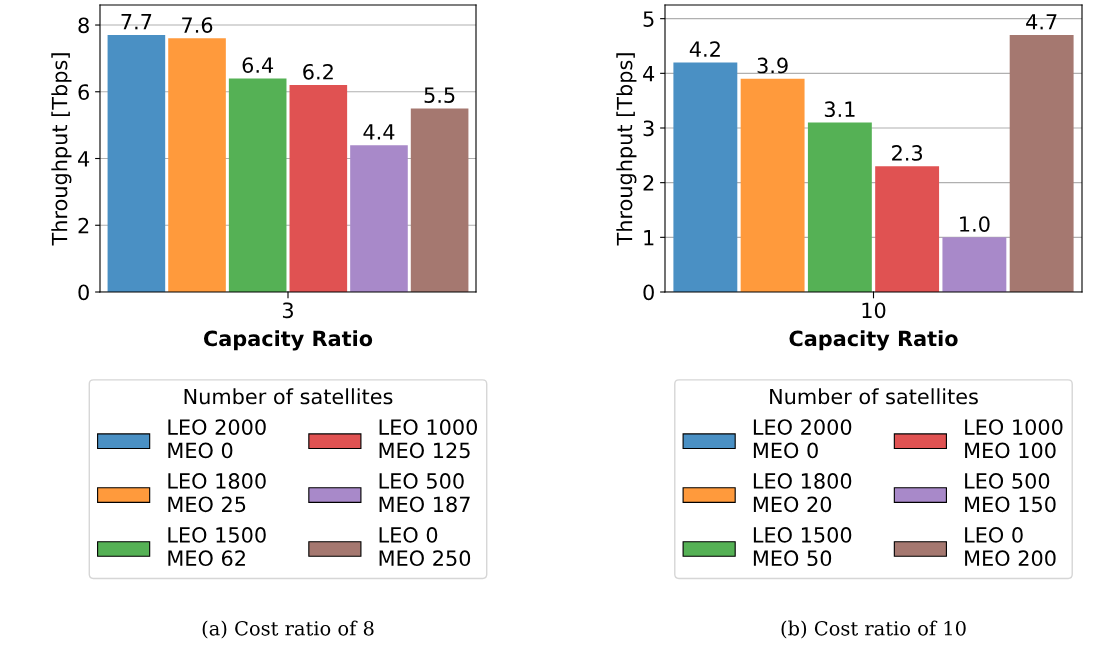 The width and height of the screenshot is (1097, 647). What do you see at coordinates (648, 128) in the screenshot?
I see `y-tick-label: 3` at bounding box center [648, 128].